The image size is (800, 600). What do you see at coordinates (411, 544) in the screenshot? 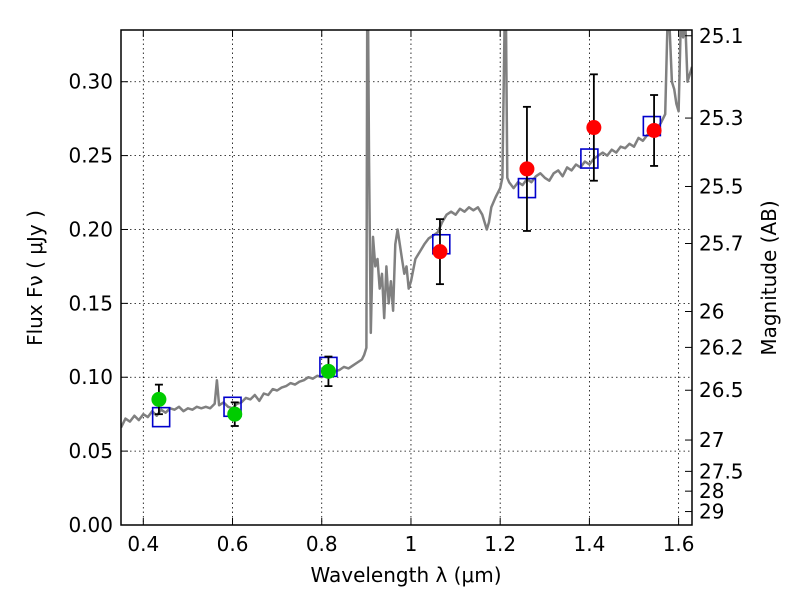
I see `x-tick-label: 1` at bounding box center [411, 544].